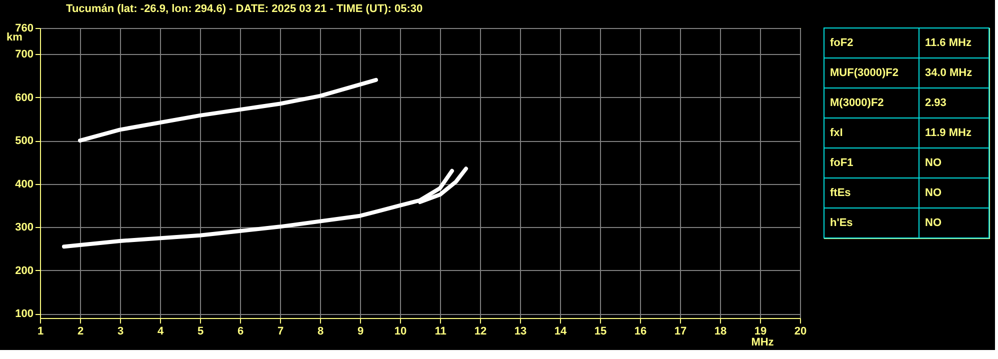 This screenshot has width=998, height=359. Describe the element at coordinates (857, 103) in the screenshot. I see `text: M(3000)F2` at that location.